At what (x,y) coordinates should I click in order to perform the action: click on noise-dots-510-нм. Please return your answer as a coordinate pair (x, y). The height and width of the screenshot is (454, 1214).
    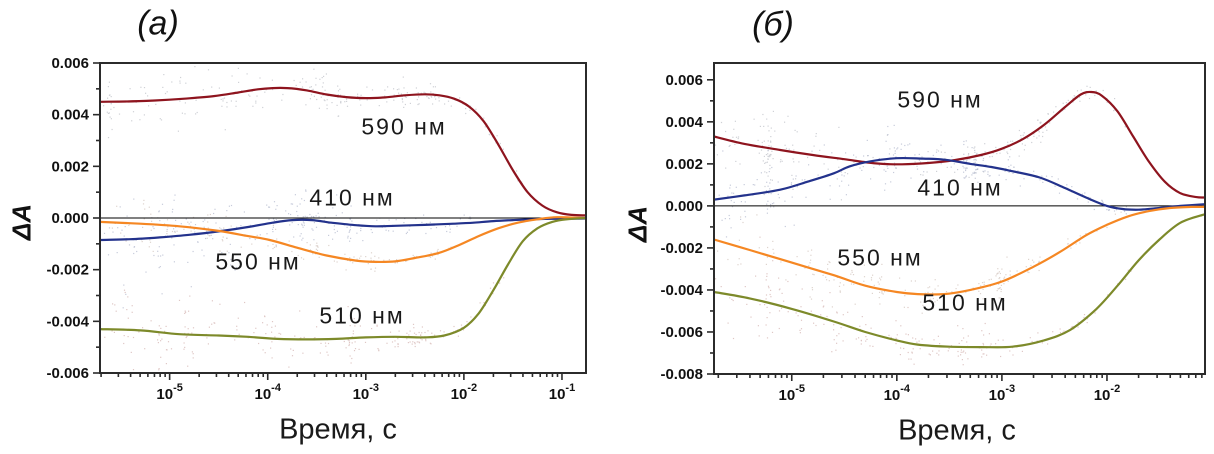
    Looking at the image, I should click on (308, 315).